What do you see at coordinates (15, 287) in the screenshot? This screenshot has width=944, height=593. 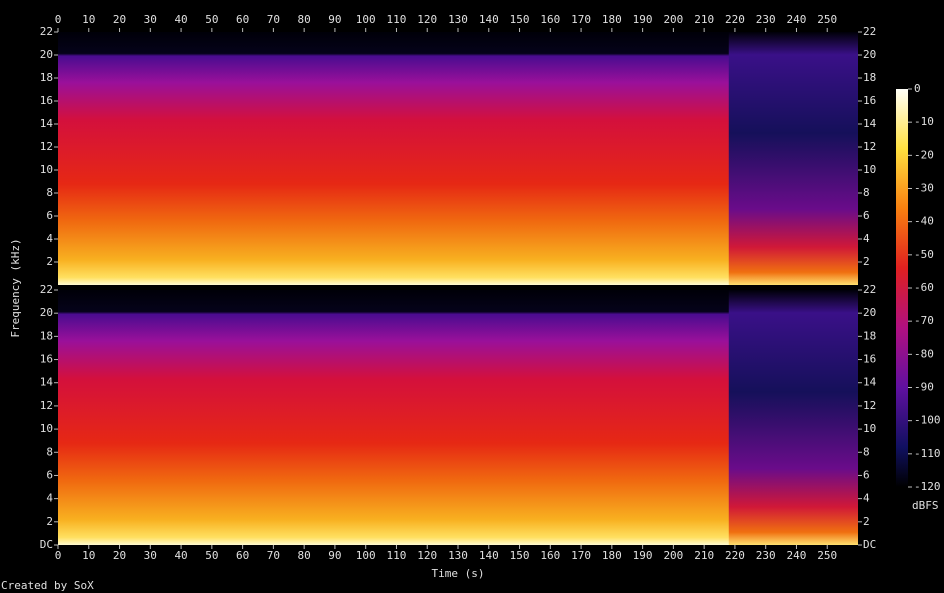 I see `y-axis-label: Frequency (kHz)` at bounding box center [15, 287].